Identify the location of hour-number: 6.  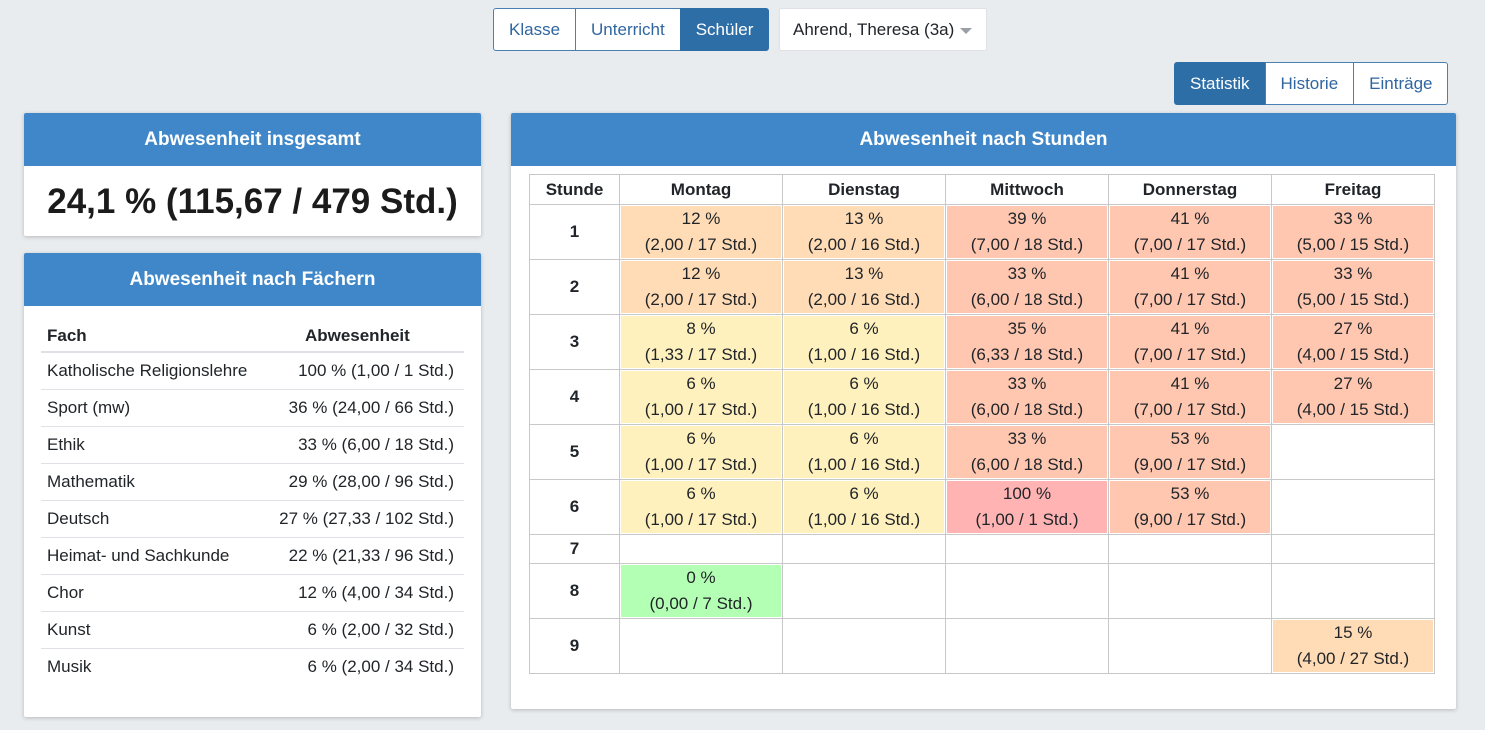
(574, 507).